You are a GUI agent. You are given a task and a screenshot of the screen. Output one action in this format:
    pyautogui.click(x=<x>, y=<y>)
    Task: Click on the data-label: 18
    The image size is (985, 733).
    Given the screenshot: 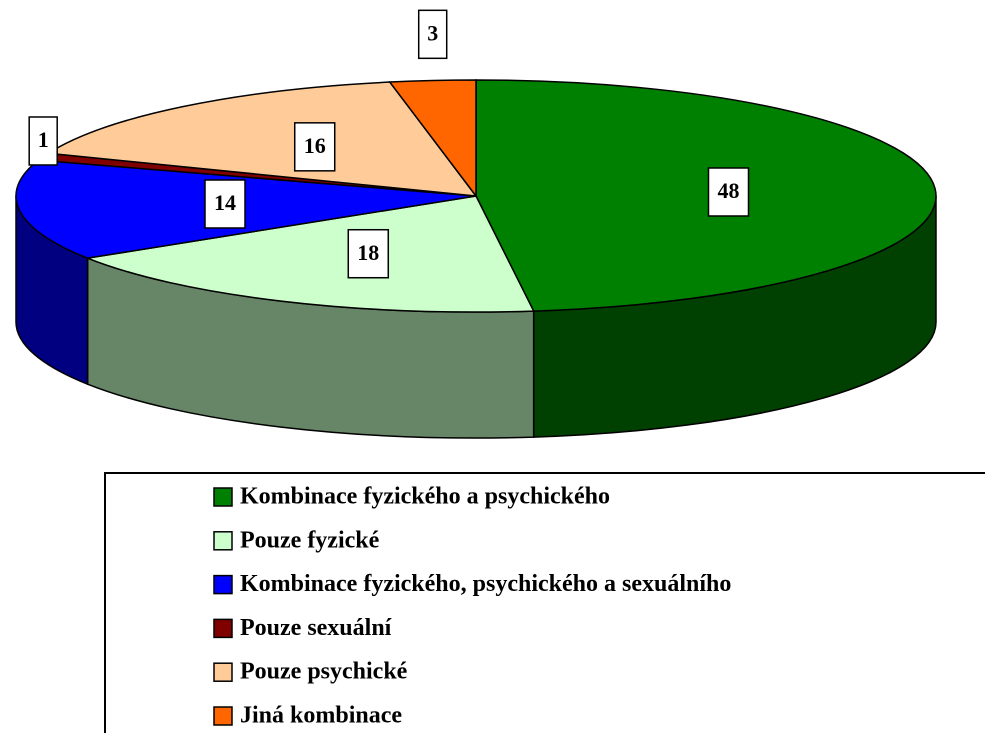 What is the action you would take?
    pyautogui.click(x=368, y=252)
    